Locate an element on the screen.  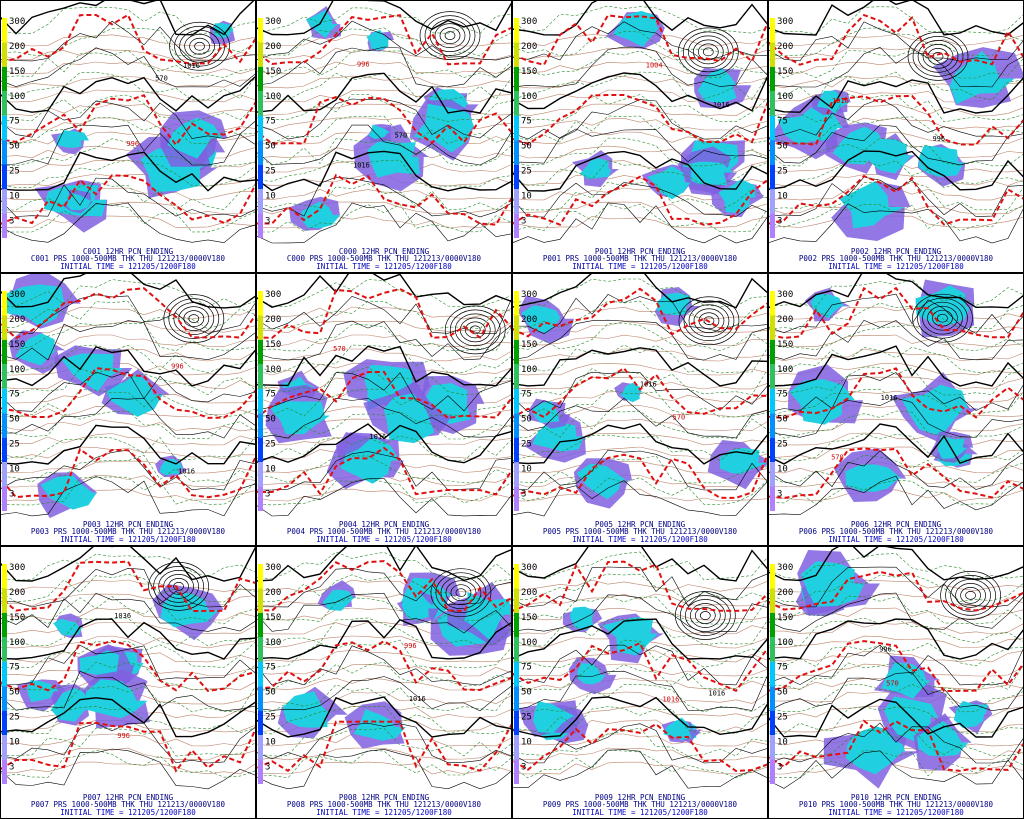
colorbar-label: 75 is located at coordinates (270, 122).